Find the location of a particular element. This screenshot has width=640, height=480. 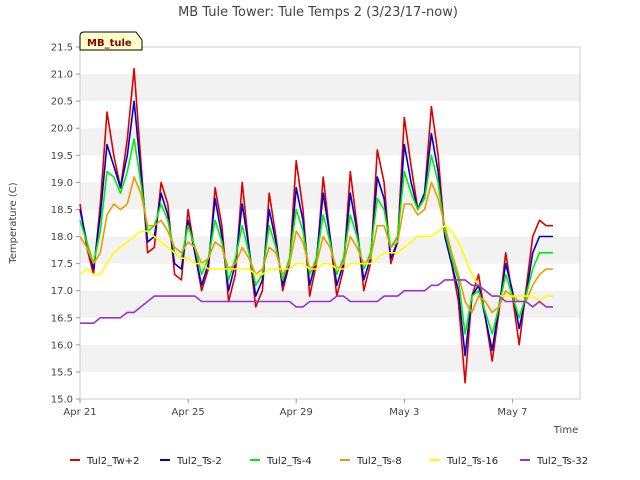

source-badge: MB_tule is located at coordinates (111, 41).